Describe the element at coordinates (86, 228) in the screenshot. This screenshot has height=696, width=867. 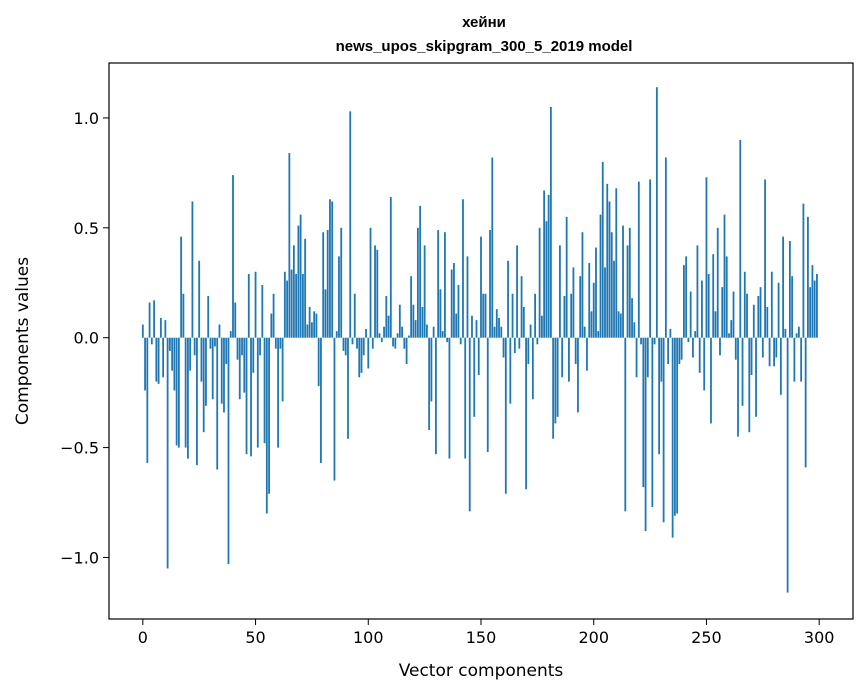
I see `y-tick-label: 0.5` at that location.